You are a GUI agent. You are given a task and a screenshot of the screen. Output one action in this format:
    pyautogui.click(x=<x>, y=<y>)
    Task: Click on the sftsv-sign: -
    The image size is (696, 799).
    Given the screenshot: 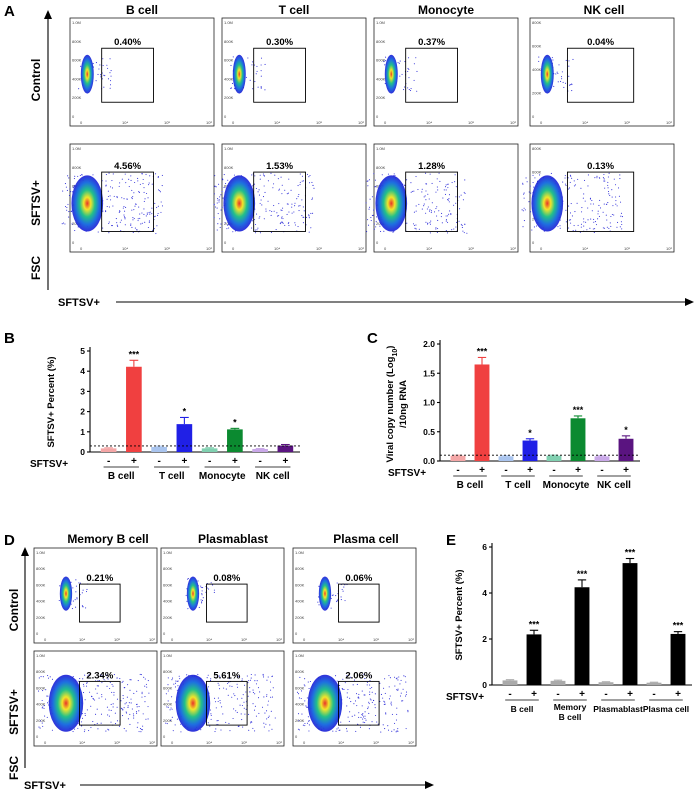 What is the action you would take?
    pyautogui.click(x=505, y=470)
    